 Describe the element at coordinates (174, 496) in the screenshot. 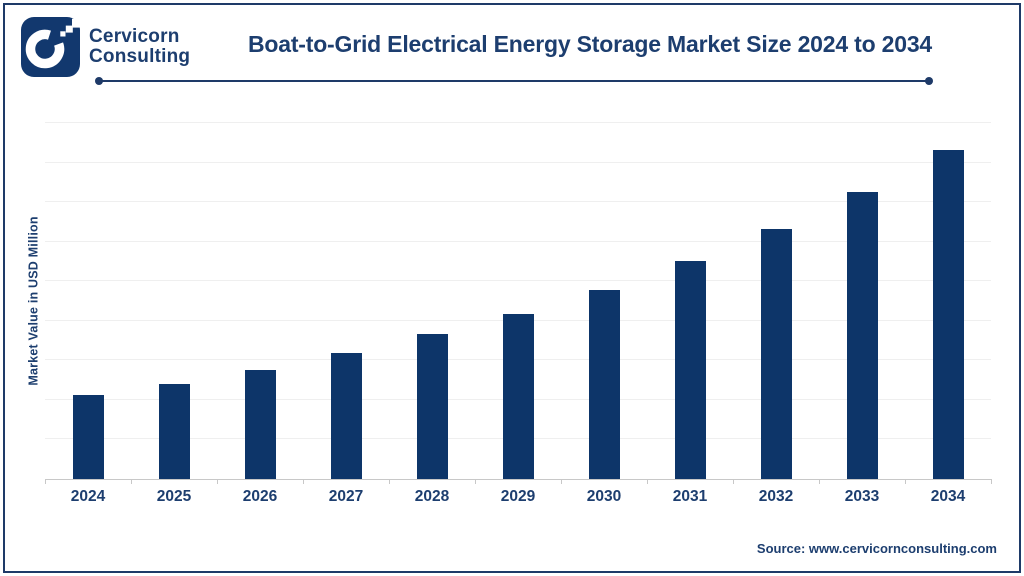

I see `x-axis-label-2025: 2025` at that location.